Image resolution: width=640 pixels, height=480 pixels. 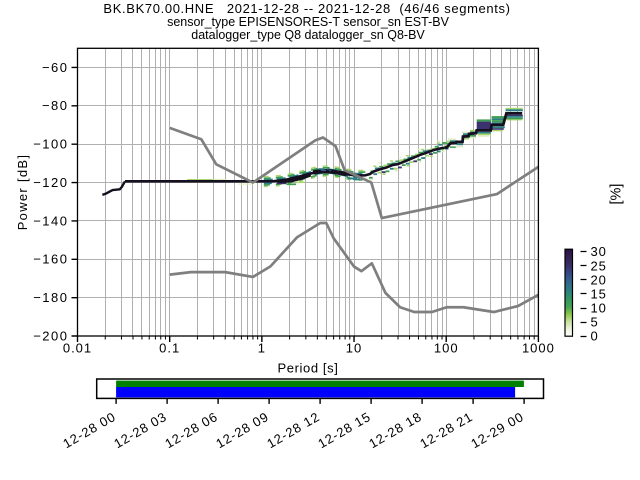 What do you see at coordinates (538, 348) in the screenshot?
I see `svg-text: 1000` at bounding box center [538, 348].